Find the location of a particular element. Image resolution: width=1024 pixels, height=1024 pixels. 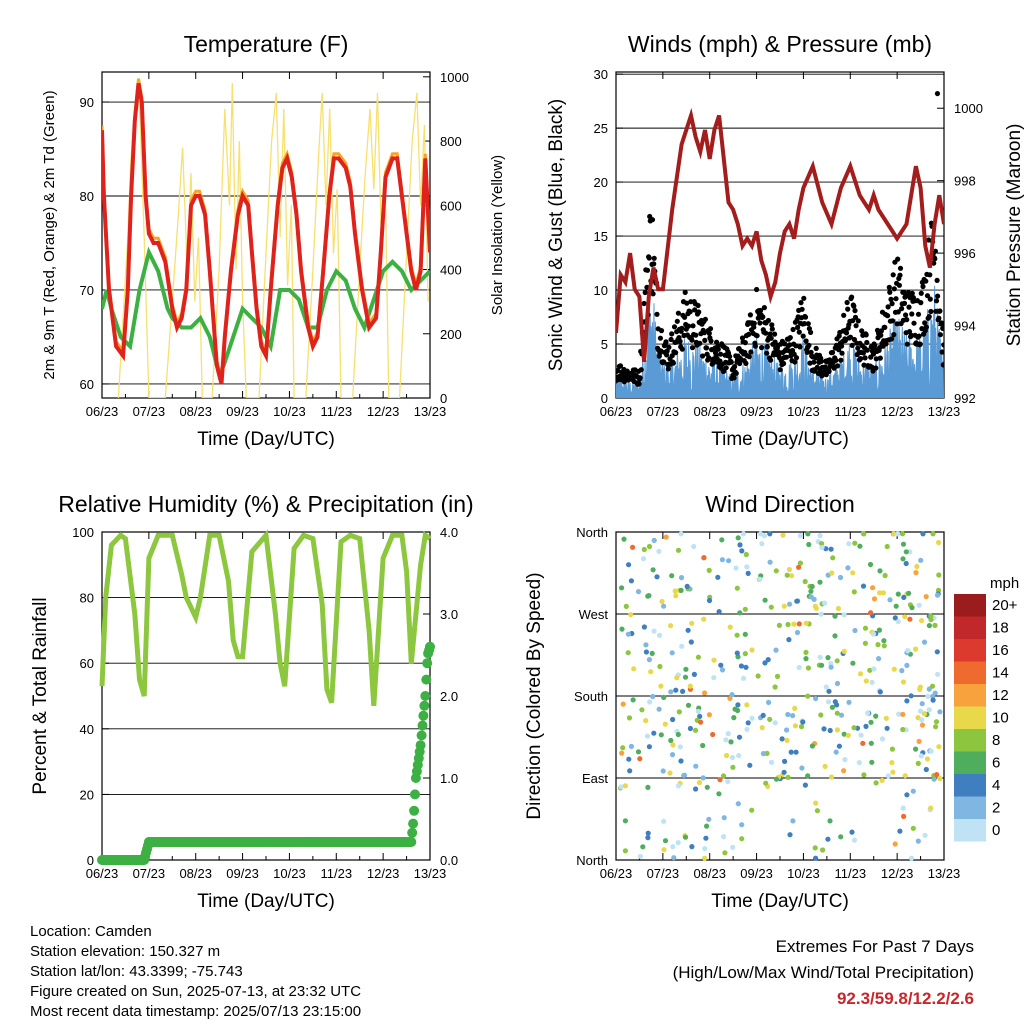

y-tick-label: North is located at coordinates (592, 532).